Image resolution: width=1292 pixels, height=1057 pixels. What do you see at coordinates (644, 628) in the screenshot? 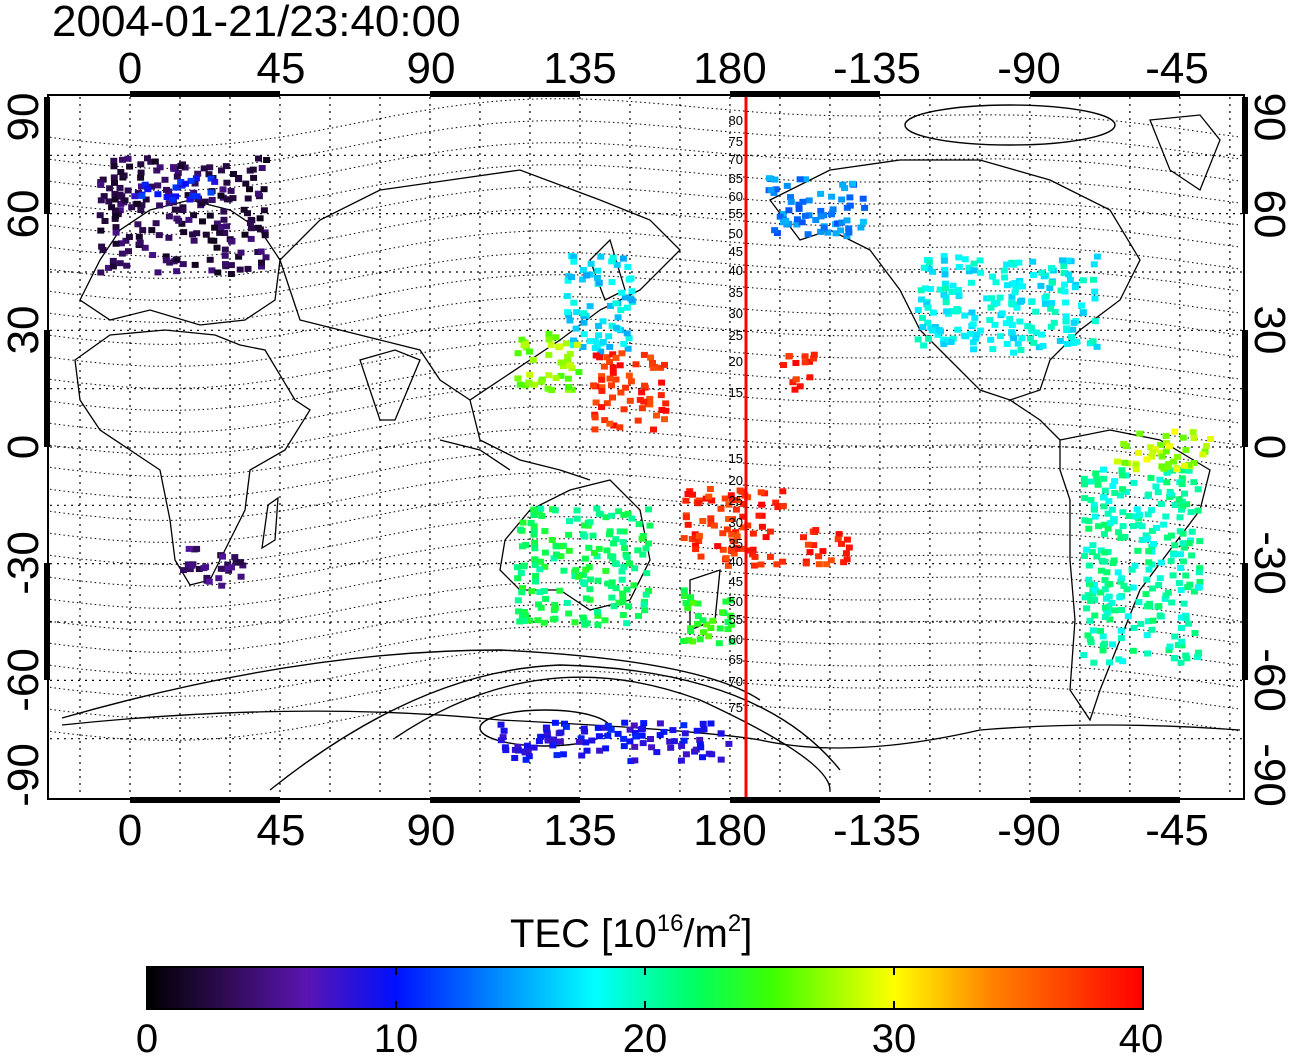
I see `contour-line` at bounding box center [644, 628].